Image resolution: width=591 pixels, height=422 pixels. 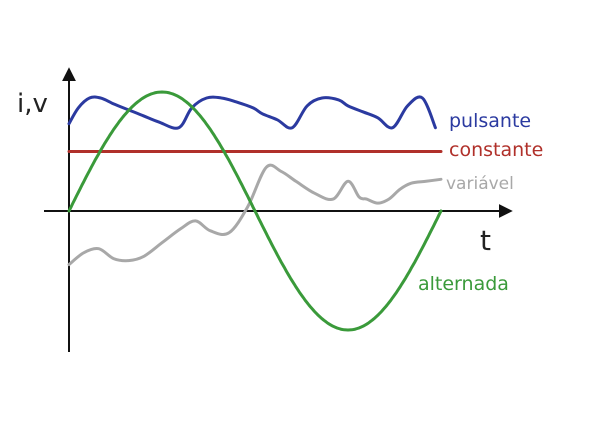 What do you see at coordinates (463, 284) in the screenshot?
I see `legend-alternada: alternada` at bounding box center [463, 284].